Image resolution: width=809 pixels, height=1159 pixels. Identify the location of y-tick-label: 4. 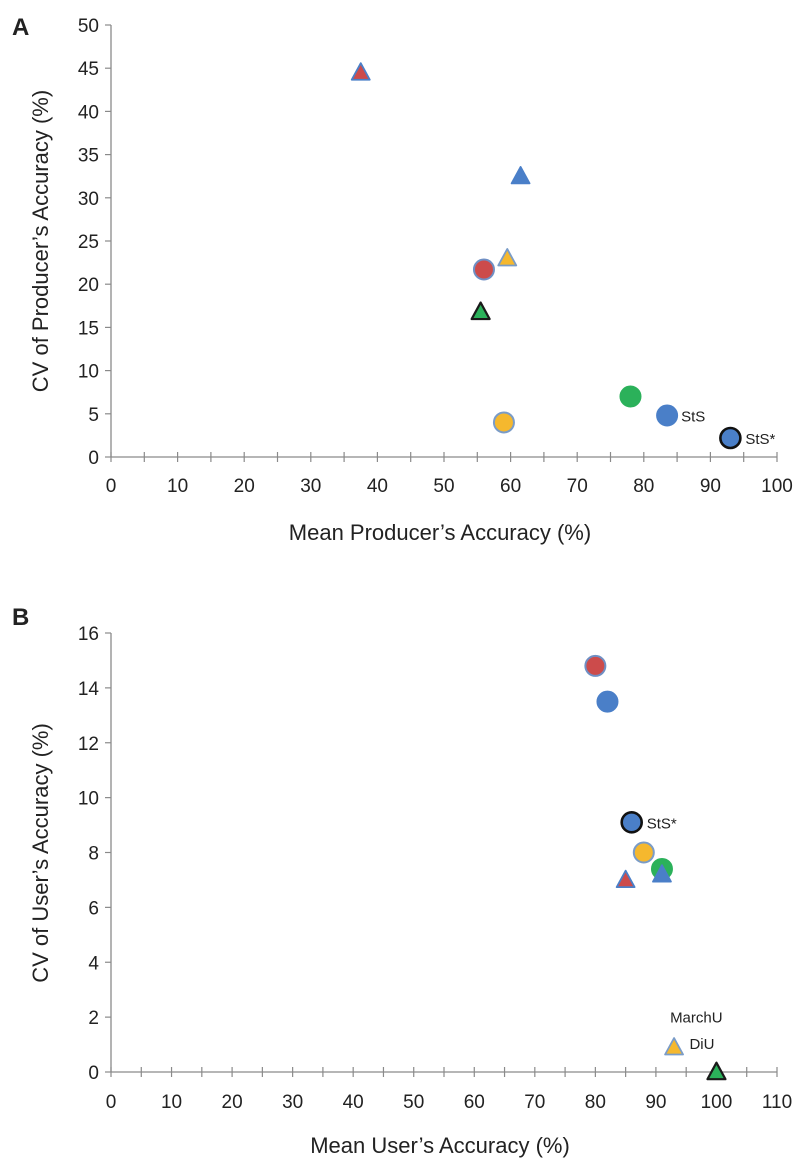
(93, 963).